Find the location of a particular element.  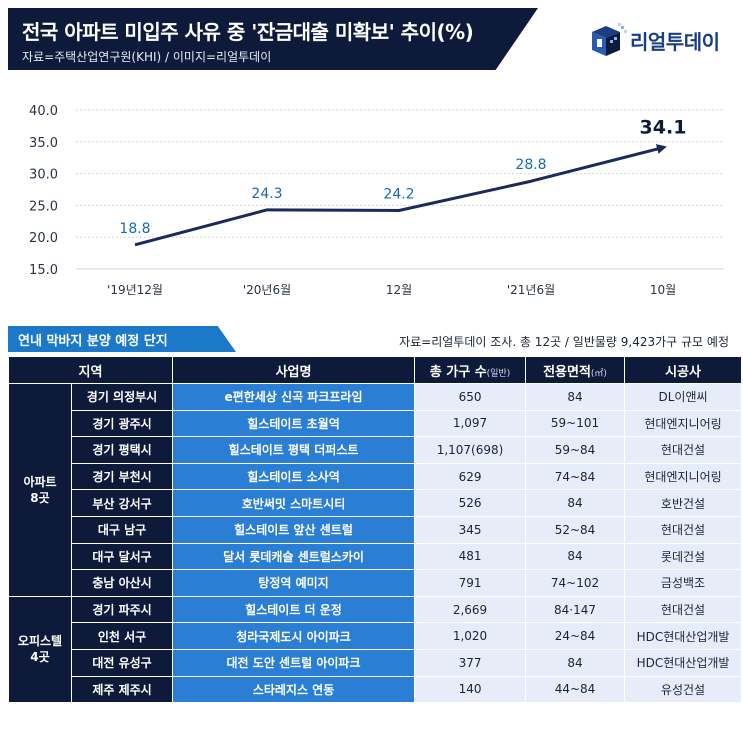

header-area-note: (㎡) is located at coordinates (598, 373).